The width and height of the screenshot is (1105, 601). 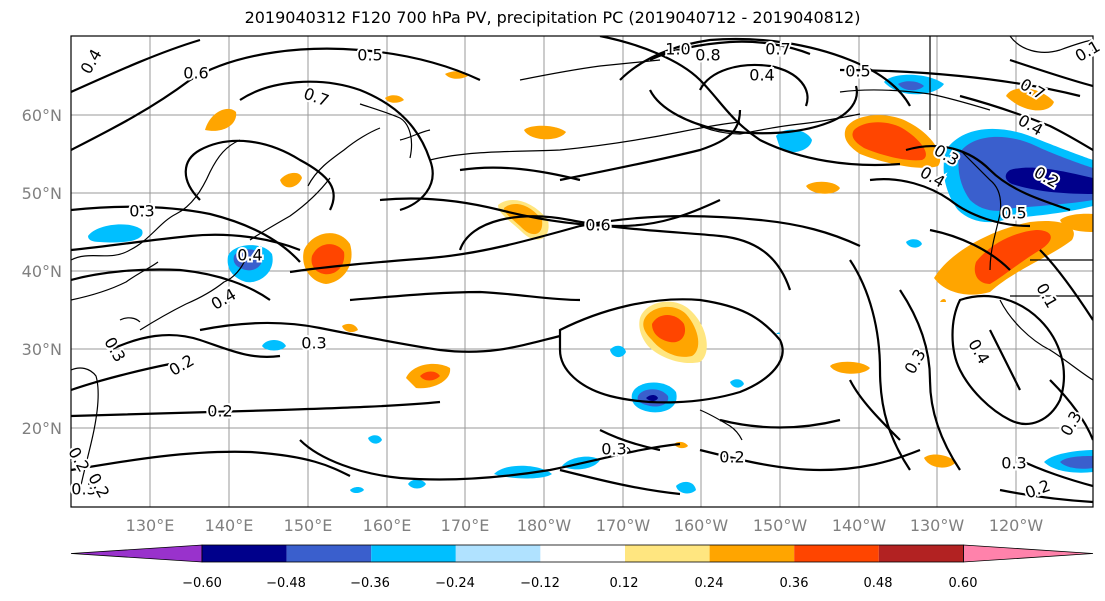 What do you see at coordinates (623, 525) in the screenshot?
I see `lon-label: 170°W` at bounding box center [623, 525].